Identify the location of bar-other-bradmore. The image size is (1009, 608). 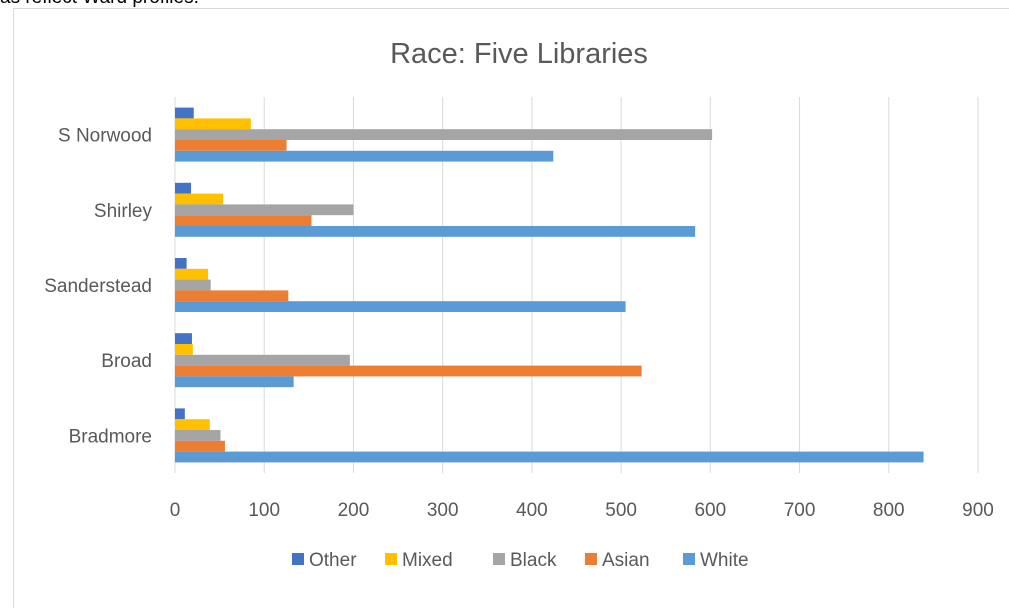
(180, 414).